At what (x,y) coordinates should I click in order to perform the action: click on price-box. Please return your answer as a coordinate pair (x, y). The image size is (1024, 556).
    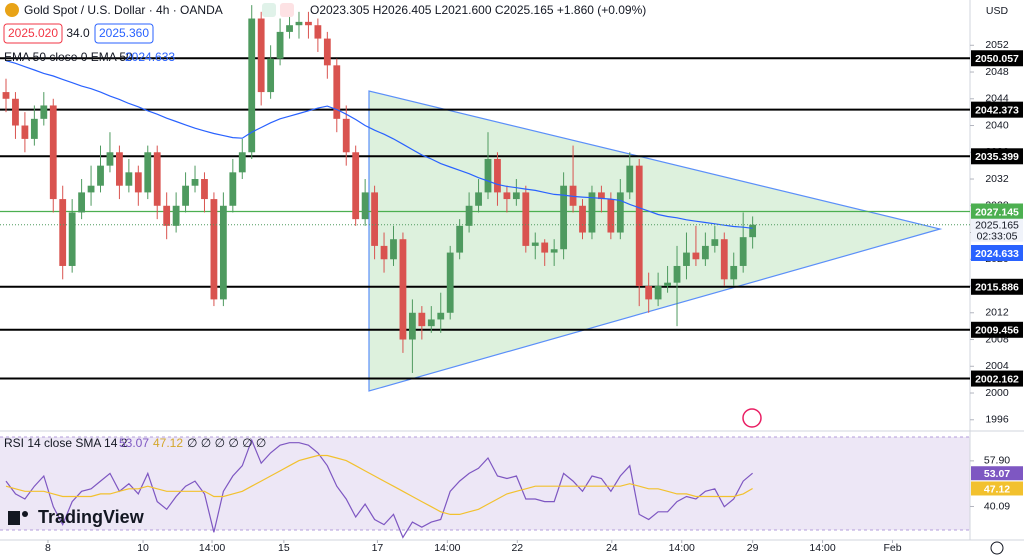
    Looking at the image, I should click on (997, 230).